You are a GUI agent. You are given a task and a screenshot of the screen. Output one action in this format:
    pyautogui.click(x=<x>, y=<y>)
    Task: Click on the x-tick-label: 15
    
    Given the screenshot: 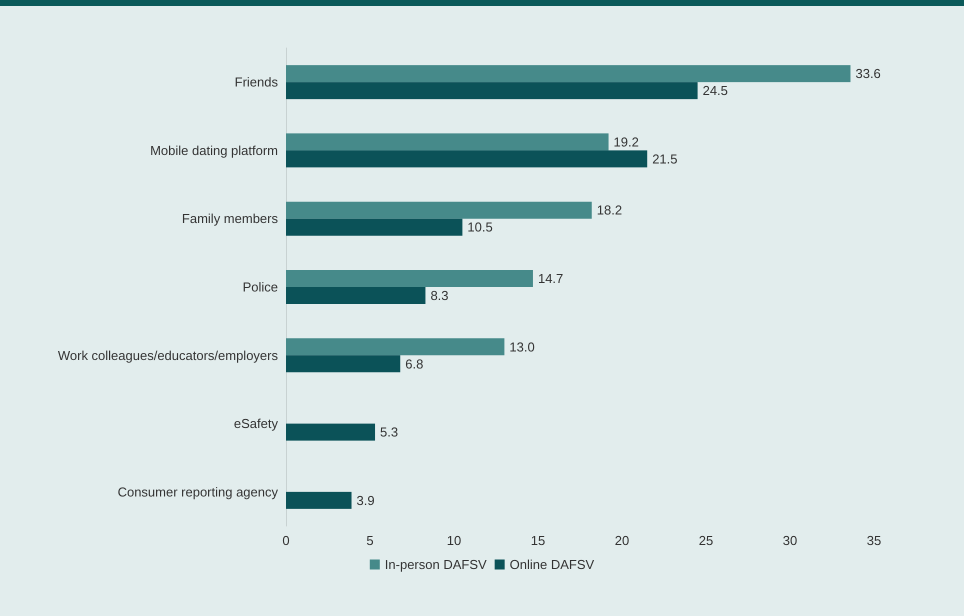 What is the action you would take?
    pyautogui.click(x=538, y=540)
    